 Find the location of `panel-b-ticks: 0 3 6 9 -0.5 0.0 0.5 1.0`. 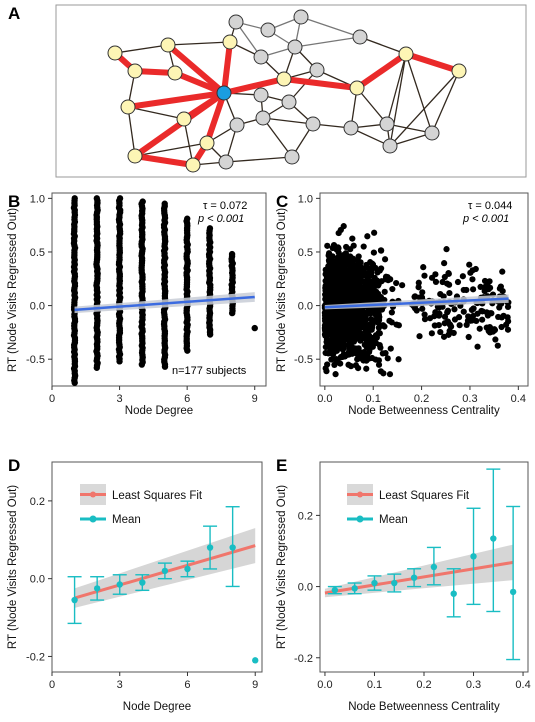

panel-b-ticks: 0 3 6 9 -0.5 0.0 0.5 1.0 is located at coordinates (142, 299).